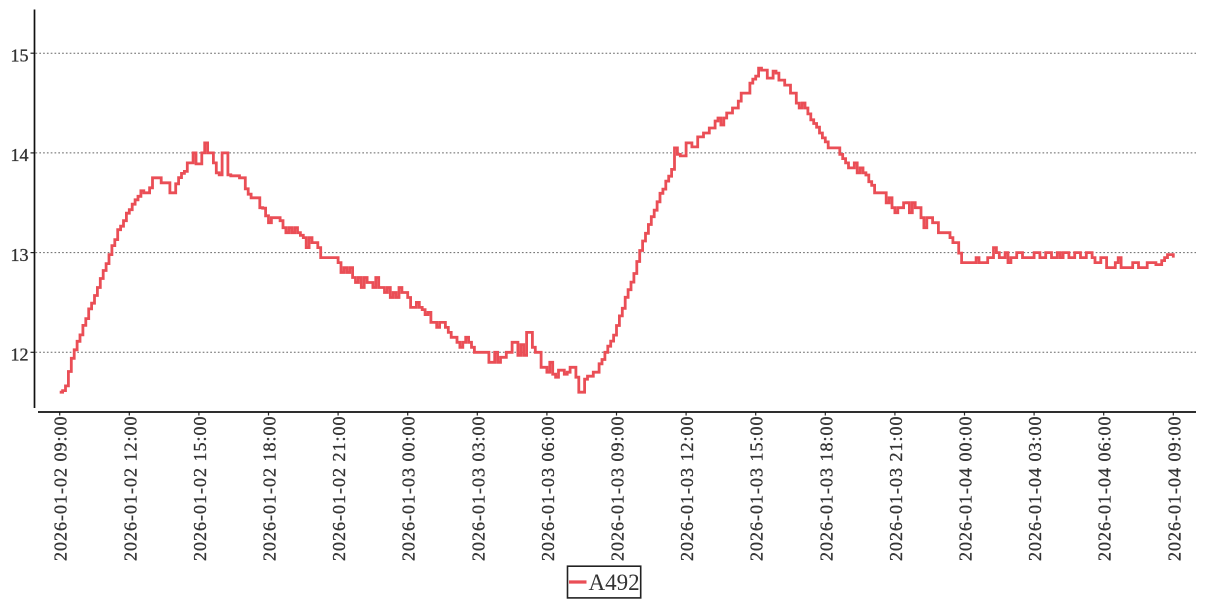  Describe the element at coordinates (1035, 489) in the screenshot. I see `svg-text: 2026-01-04 03:00` at that location.